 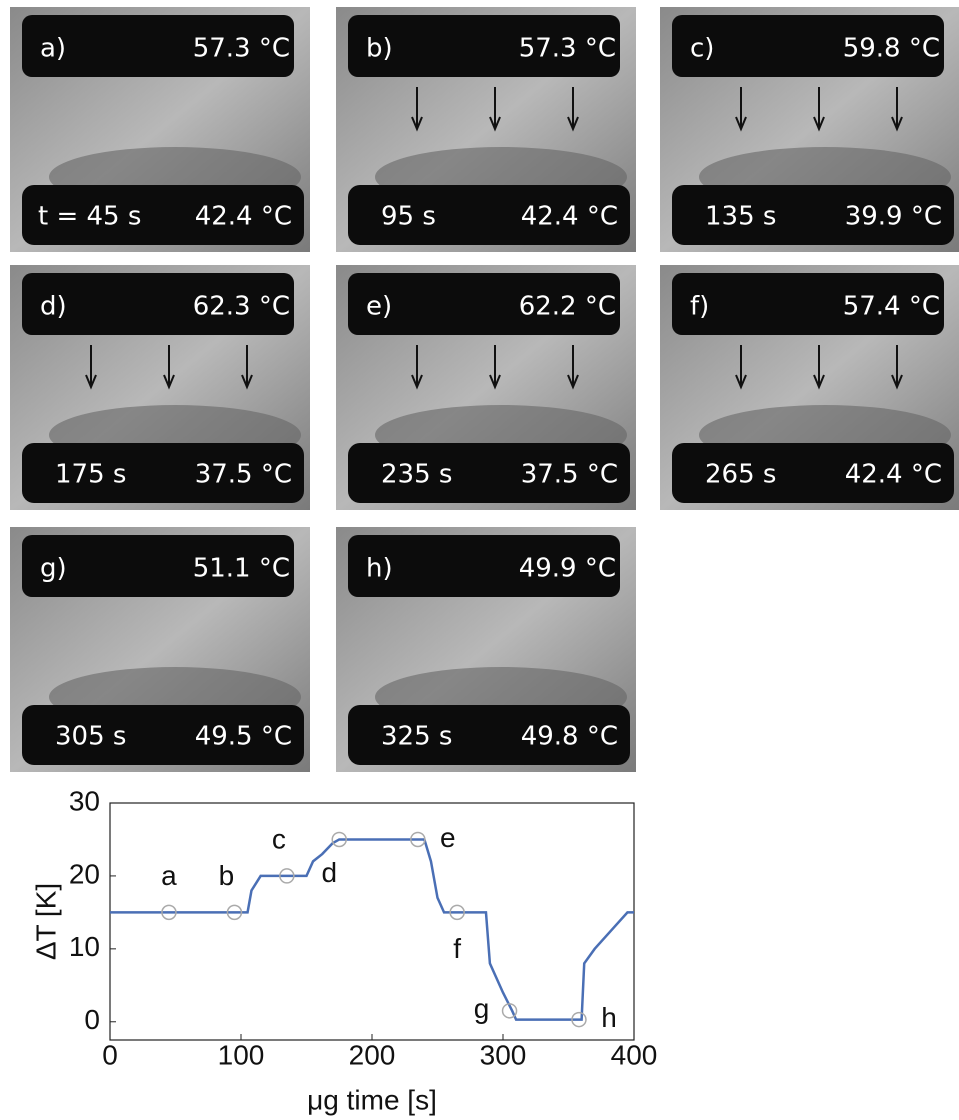 What do you see at coordinates (92, 1019) in the screenshot?
I see `y-tick-label: 0` at bounding box center [92, 1019].